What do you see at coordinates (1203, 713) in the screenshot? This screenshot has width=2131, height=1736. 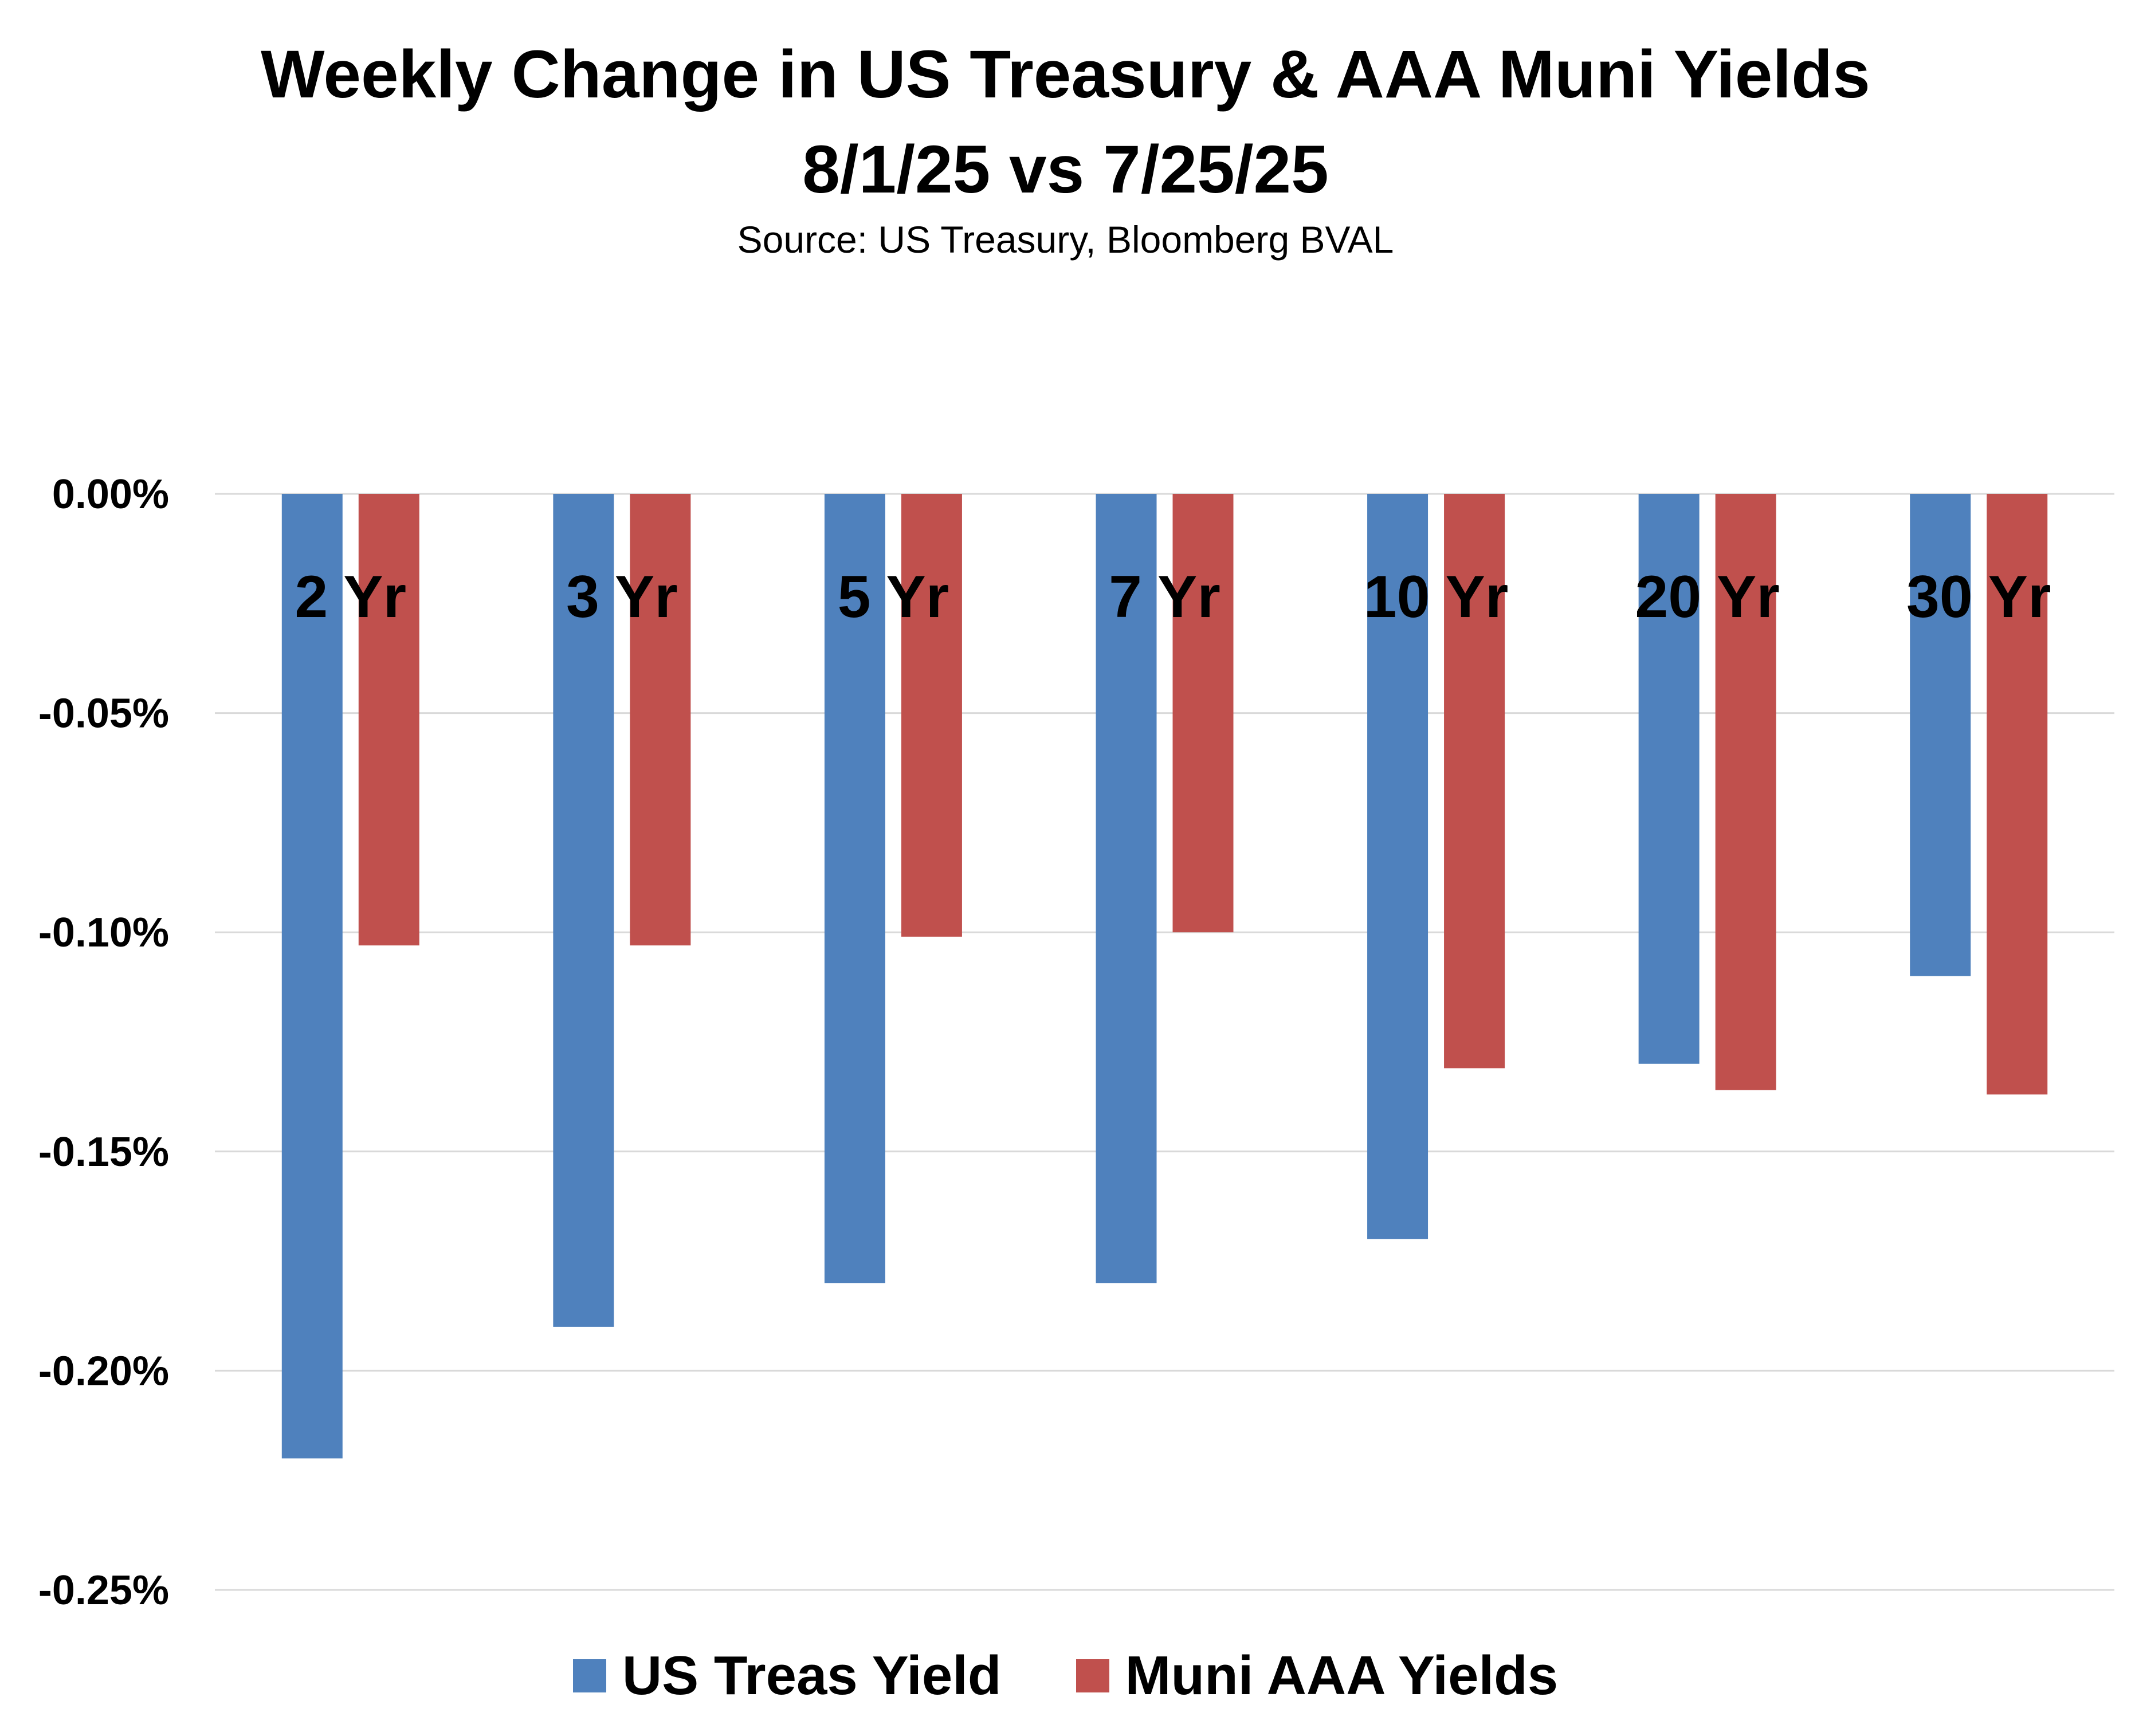 I see `bar-muni-7yr` at bounding box center [1203, 713].